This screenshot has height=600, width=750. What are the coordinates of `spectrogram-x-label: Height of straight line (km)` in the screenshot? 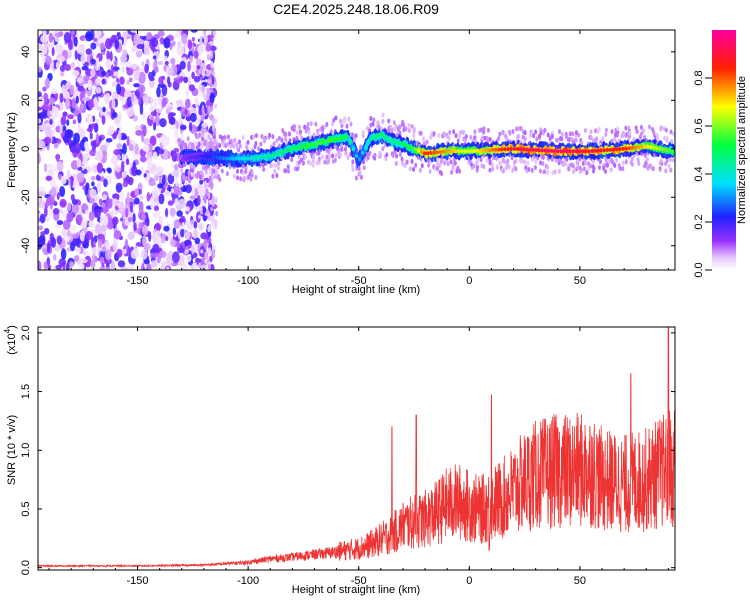 It's located at (356, 290).